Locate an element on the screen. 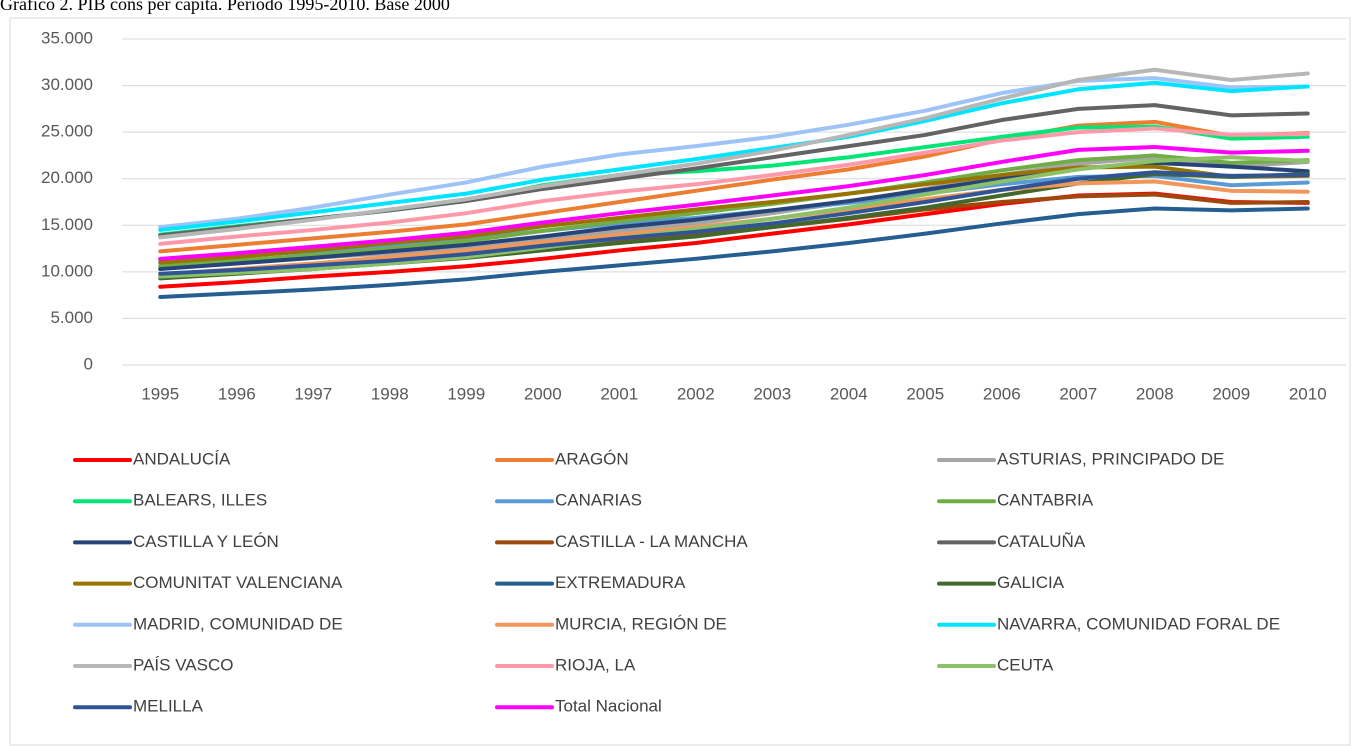 The image size is (1351, 746). x-tick-label: 2004 is located at coordinates (849, 393).